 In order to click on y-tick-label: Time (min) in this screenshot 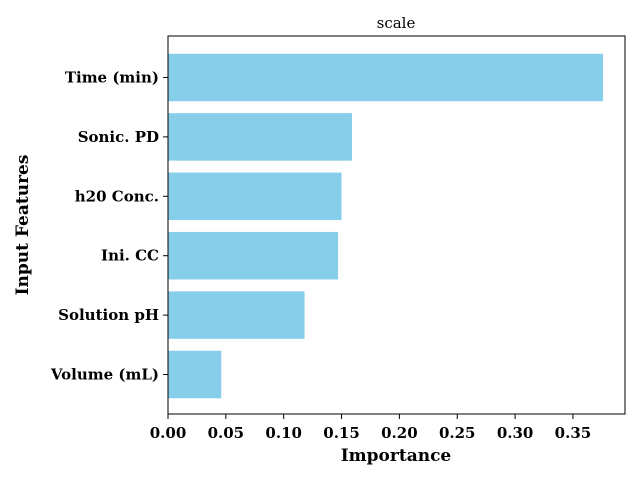, I will do `click(112, 78)`.